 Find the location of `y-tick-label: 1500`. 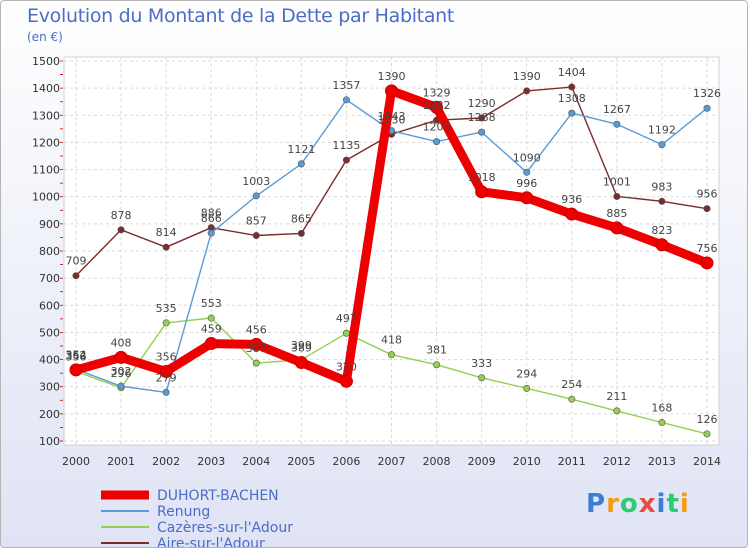

y-tick-label: 1500 is located at coordinates (46, 61).